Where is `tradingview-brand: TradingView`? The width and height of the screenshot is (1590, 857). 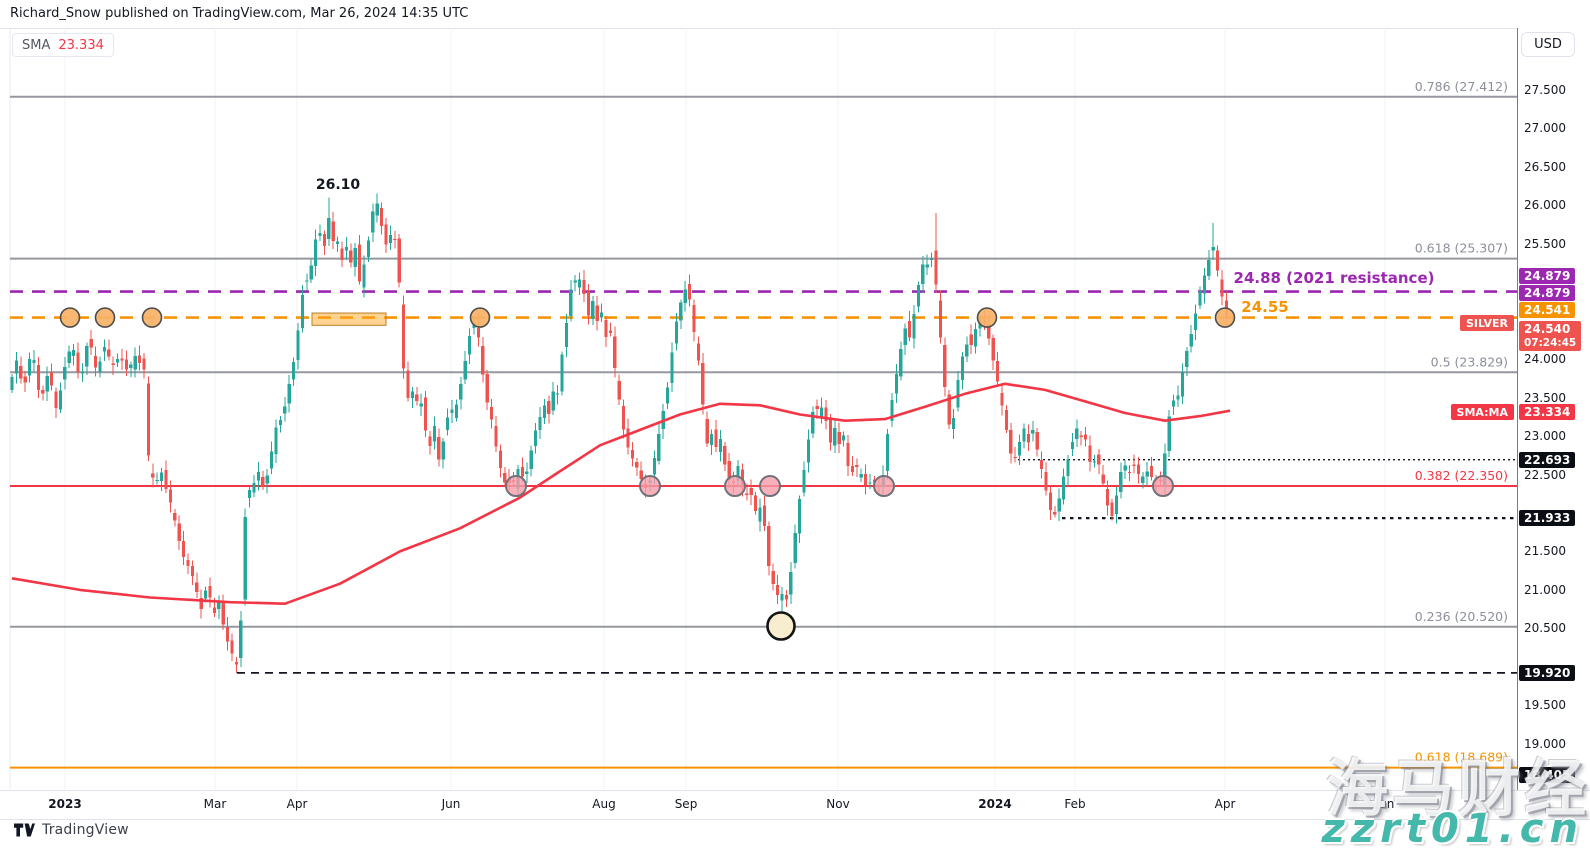 tradingview-brand: TradingView is located at coordinates (85, 830).